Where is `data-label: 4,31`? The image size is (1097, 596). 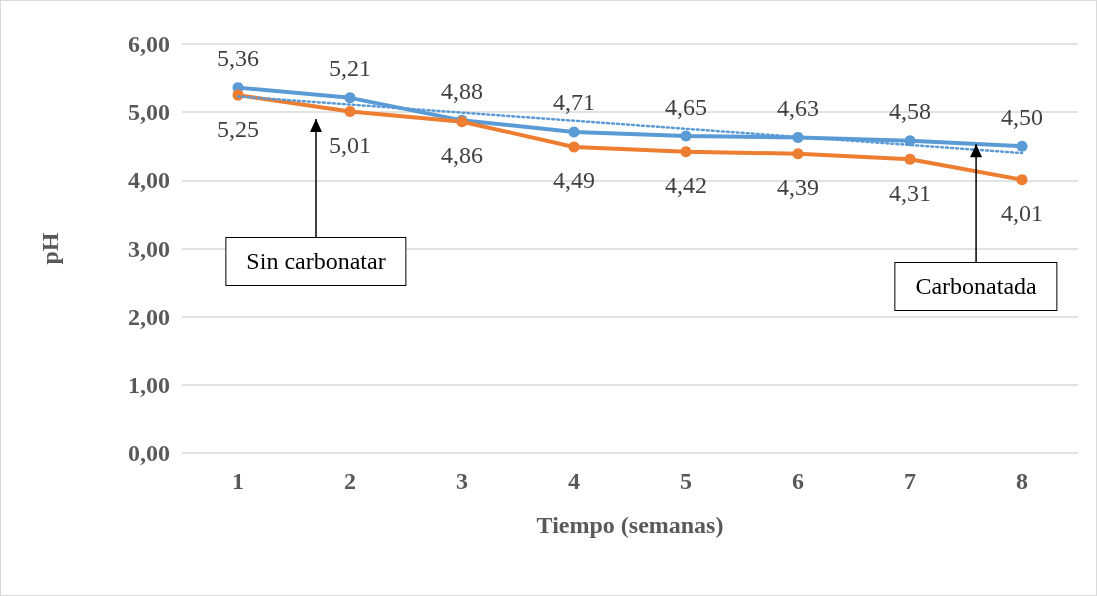
data-label: 4,31 is located at coordinates (910, 192).